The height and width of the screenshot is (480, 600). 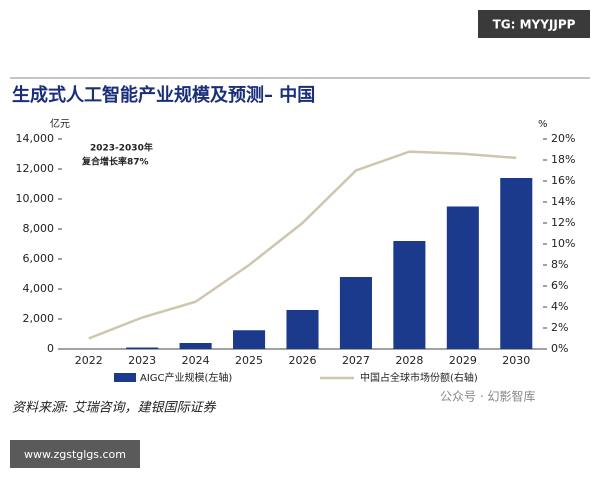 What do you see at coordinates (50, 348) in the screenshot?
I see `y-tick-label: 0` at bounding box center [50, 348].